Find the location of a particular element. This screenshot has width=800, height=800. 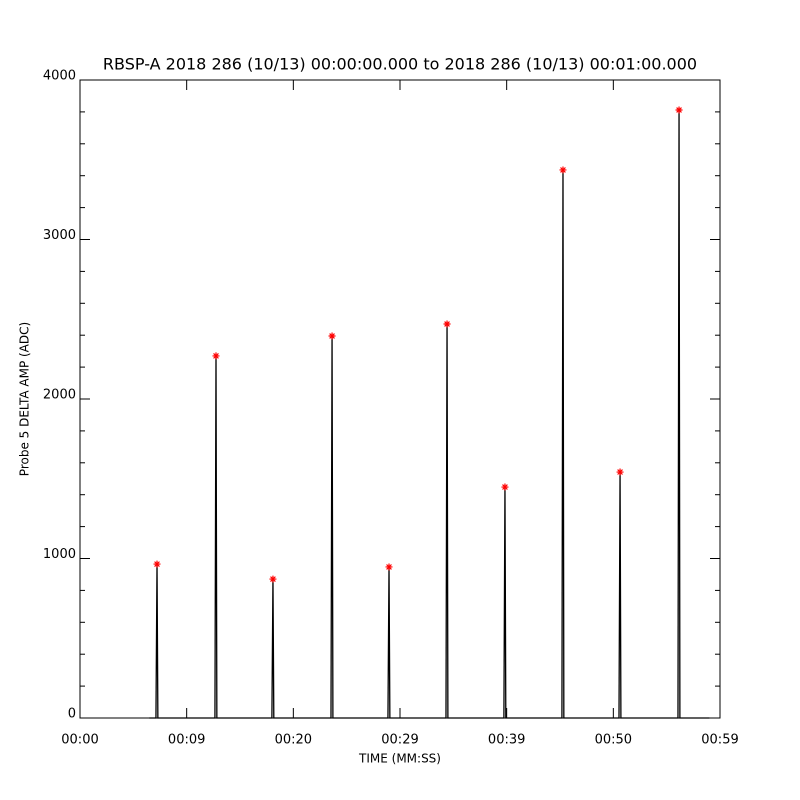

x-tick-label: 00:59 is located at coordinates (719, 740).